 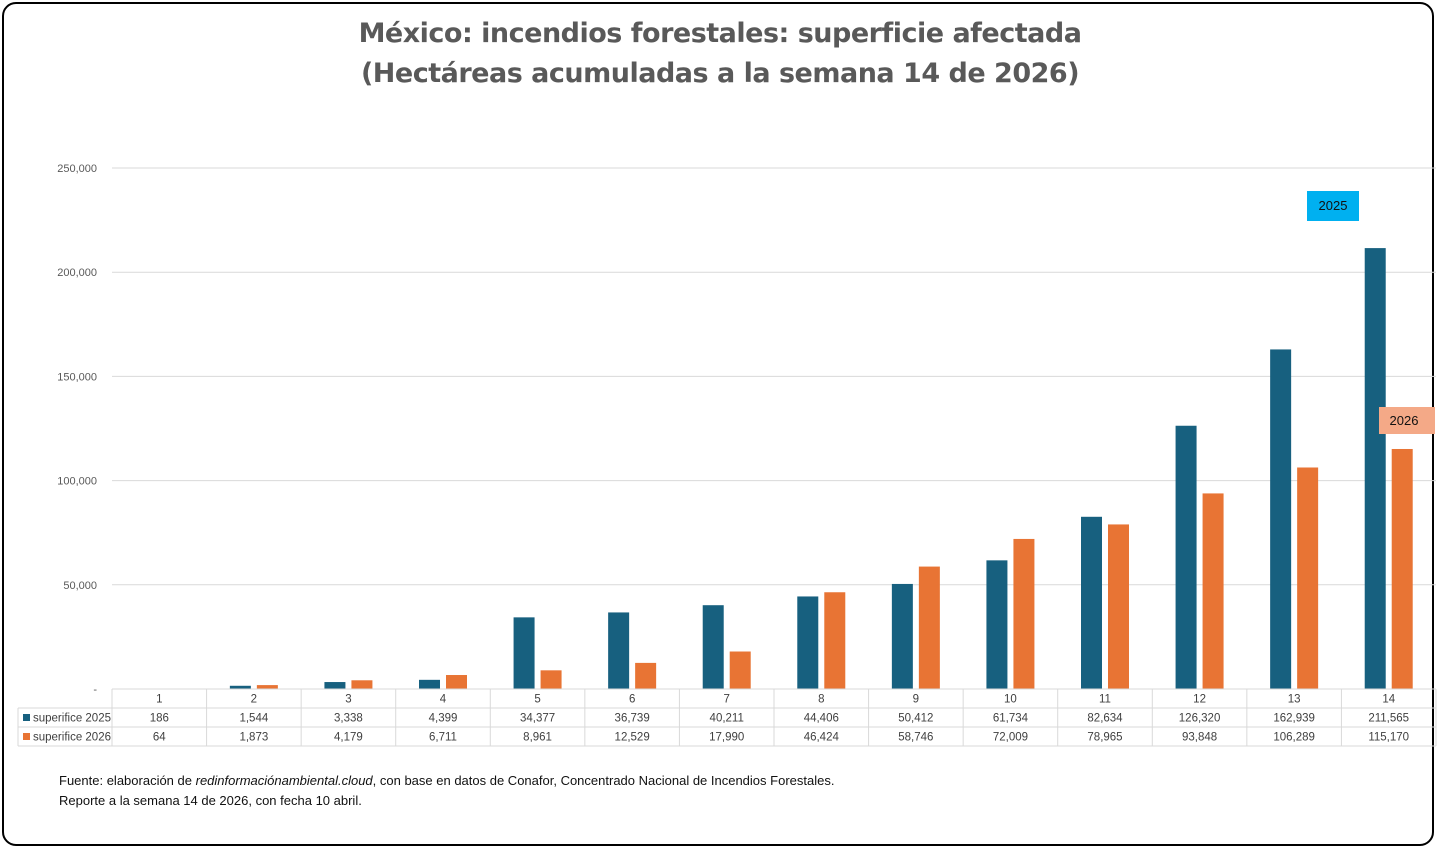 I want to click on table-cell: 186, so click(x=159, y=719).